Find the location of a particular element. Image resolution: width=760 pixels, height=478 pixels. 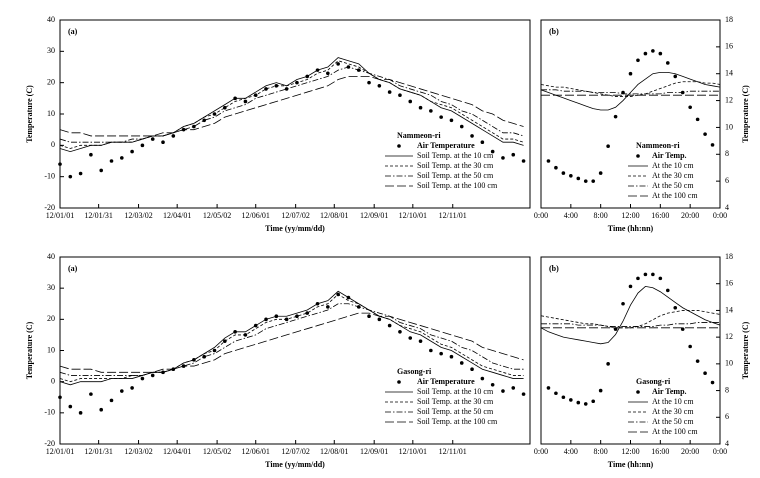

y-tick-label: 14 is located at coordinates (729, 73).